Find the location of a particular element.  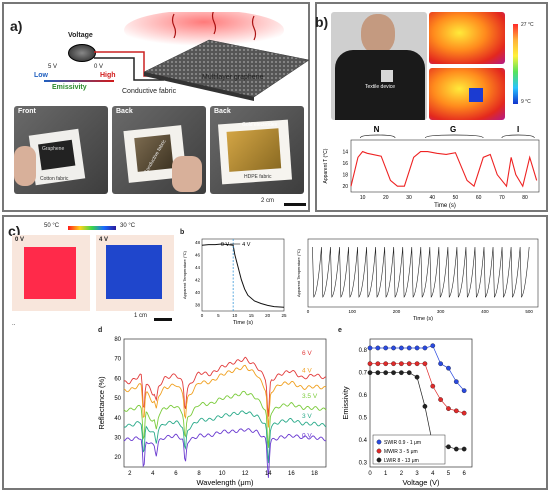

series-label: 3.5 V is located at coordinates (310, 396).